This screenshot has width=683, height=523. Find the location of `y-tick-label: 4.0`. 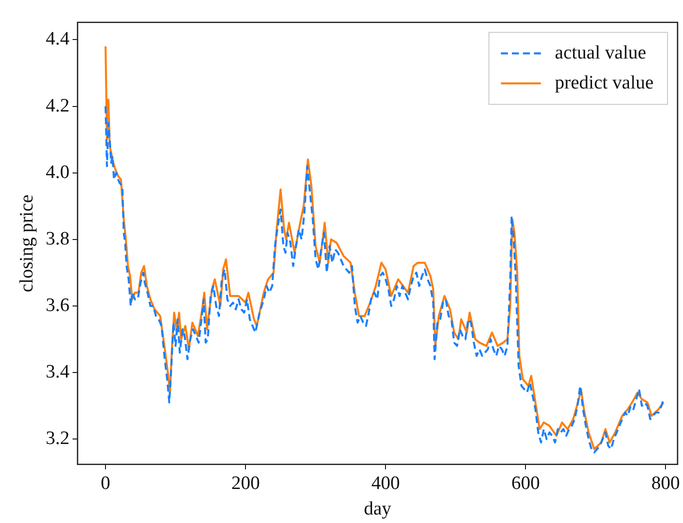

y-tick-label: 4.0 is located at coordinates (58, 172).